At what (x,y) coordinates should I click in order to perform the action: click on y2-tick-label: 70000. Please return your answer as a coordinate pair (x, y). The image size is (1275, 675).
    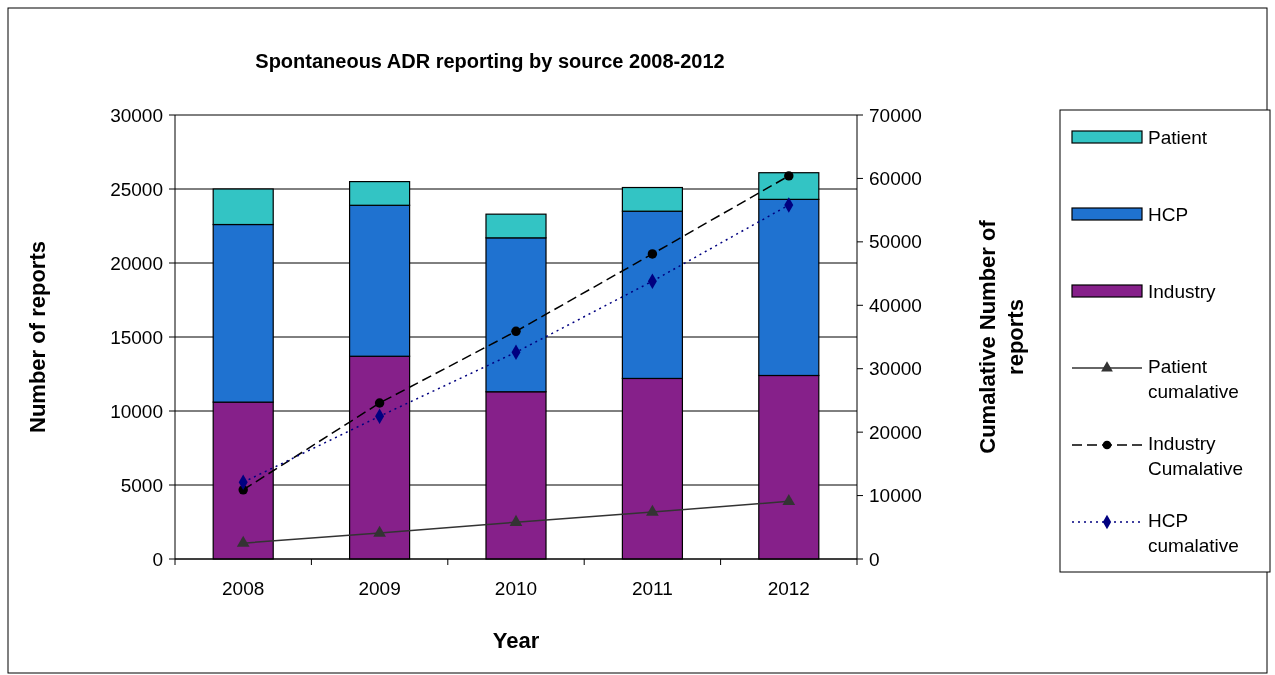
    Looking at the image, I should click on (895, 115).